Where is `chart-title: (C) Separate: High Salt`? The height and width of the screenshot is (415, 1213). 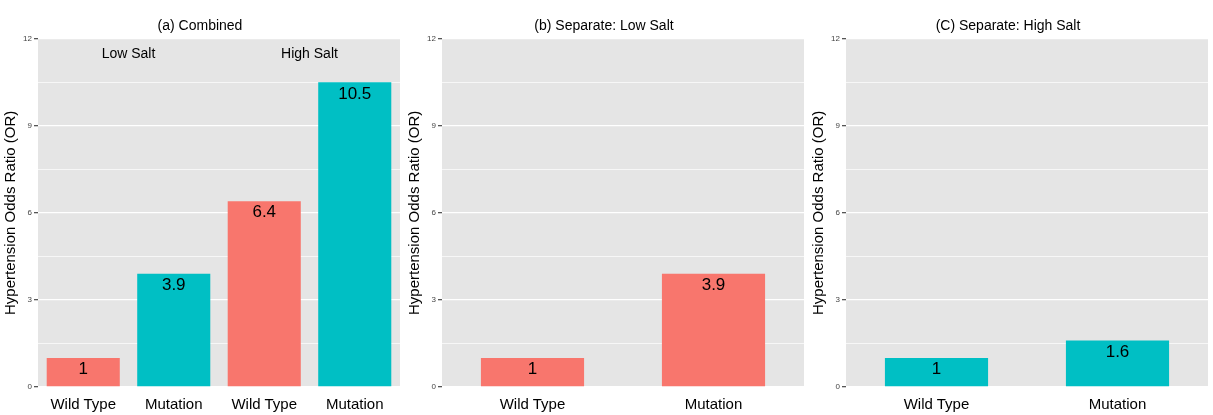
chart-title: (C) Separate: High Salt is located at coordinates (1008, 25).